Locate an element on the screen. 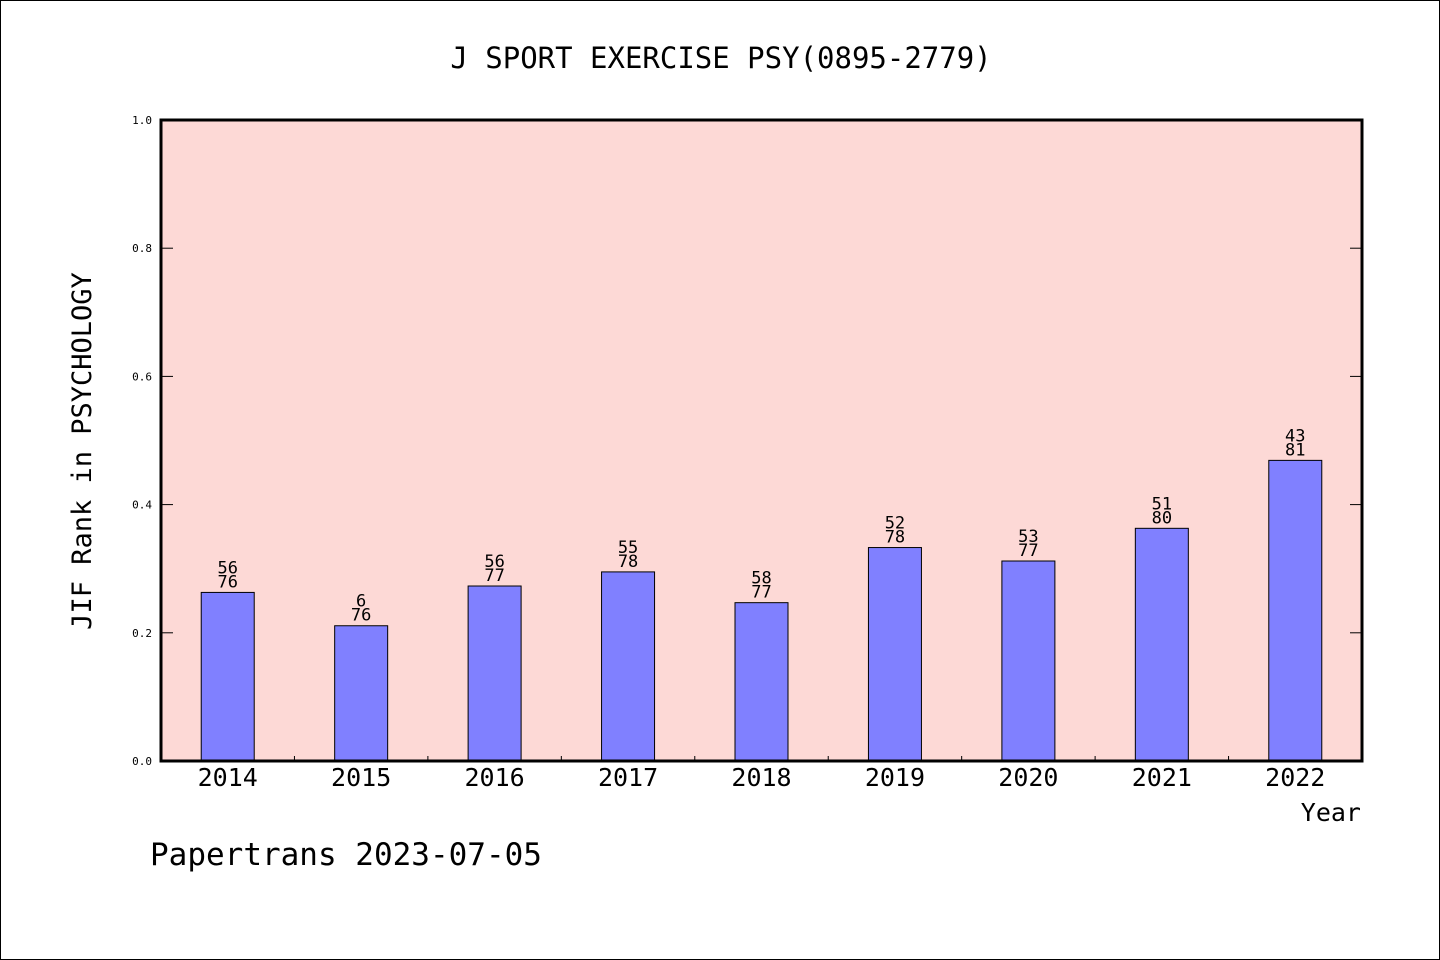  watermark-text: Papertrans 2023-07-05 is located at coordinates (346, 855).